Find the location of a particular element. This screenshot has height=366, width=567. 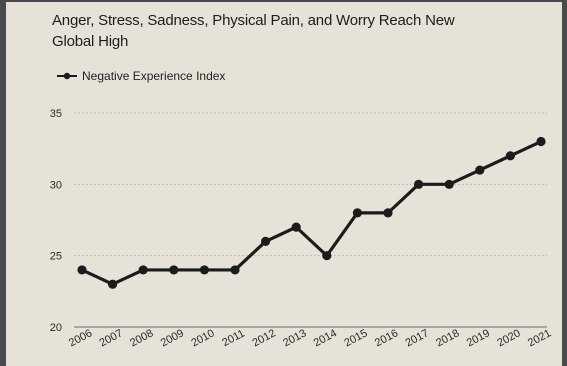

x-tick-label: 2012 is located at coordinates (264, 338).